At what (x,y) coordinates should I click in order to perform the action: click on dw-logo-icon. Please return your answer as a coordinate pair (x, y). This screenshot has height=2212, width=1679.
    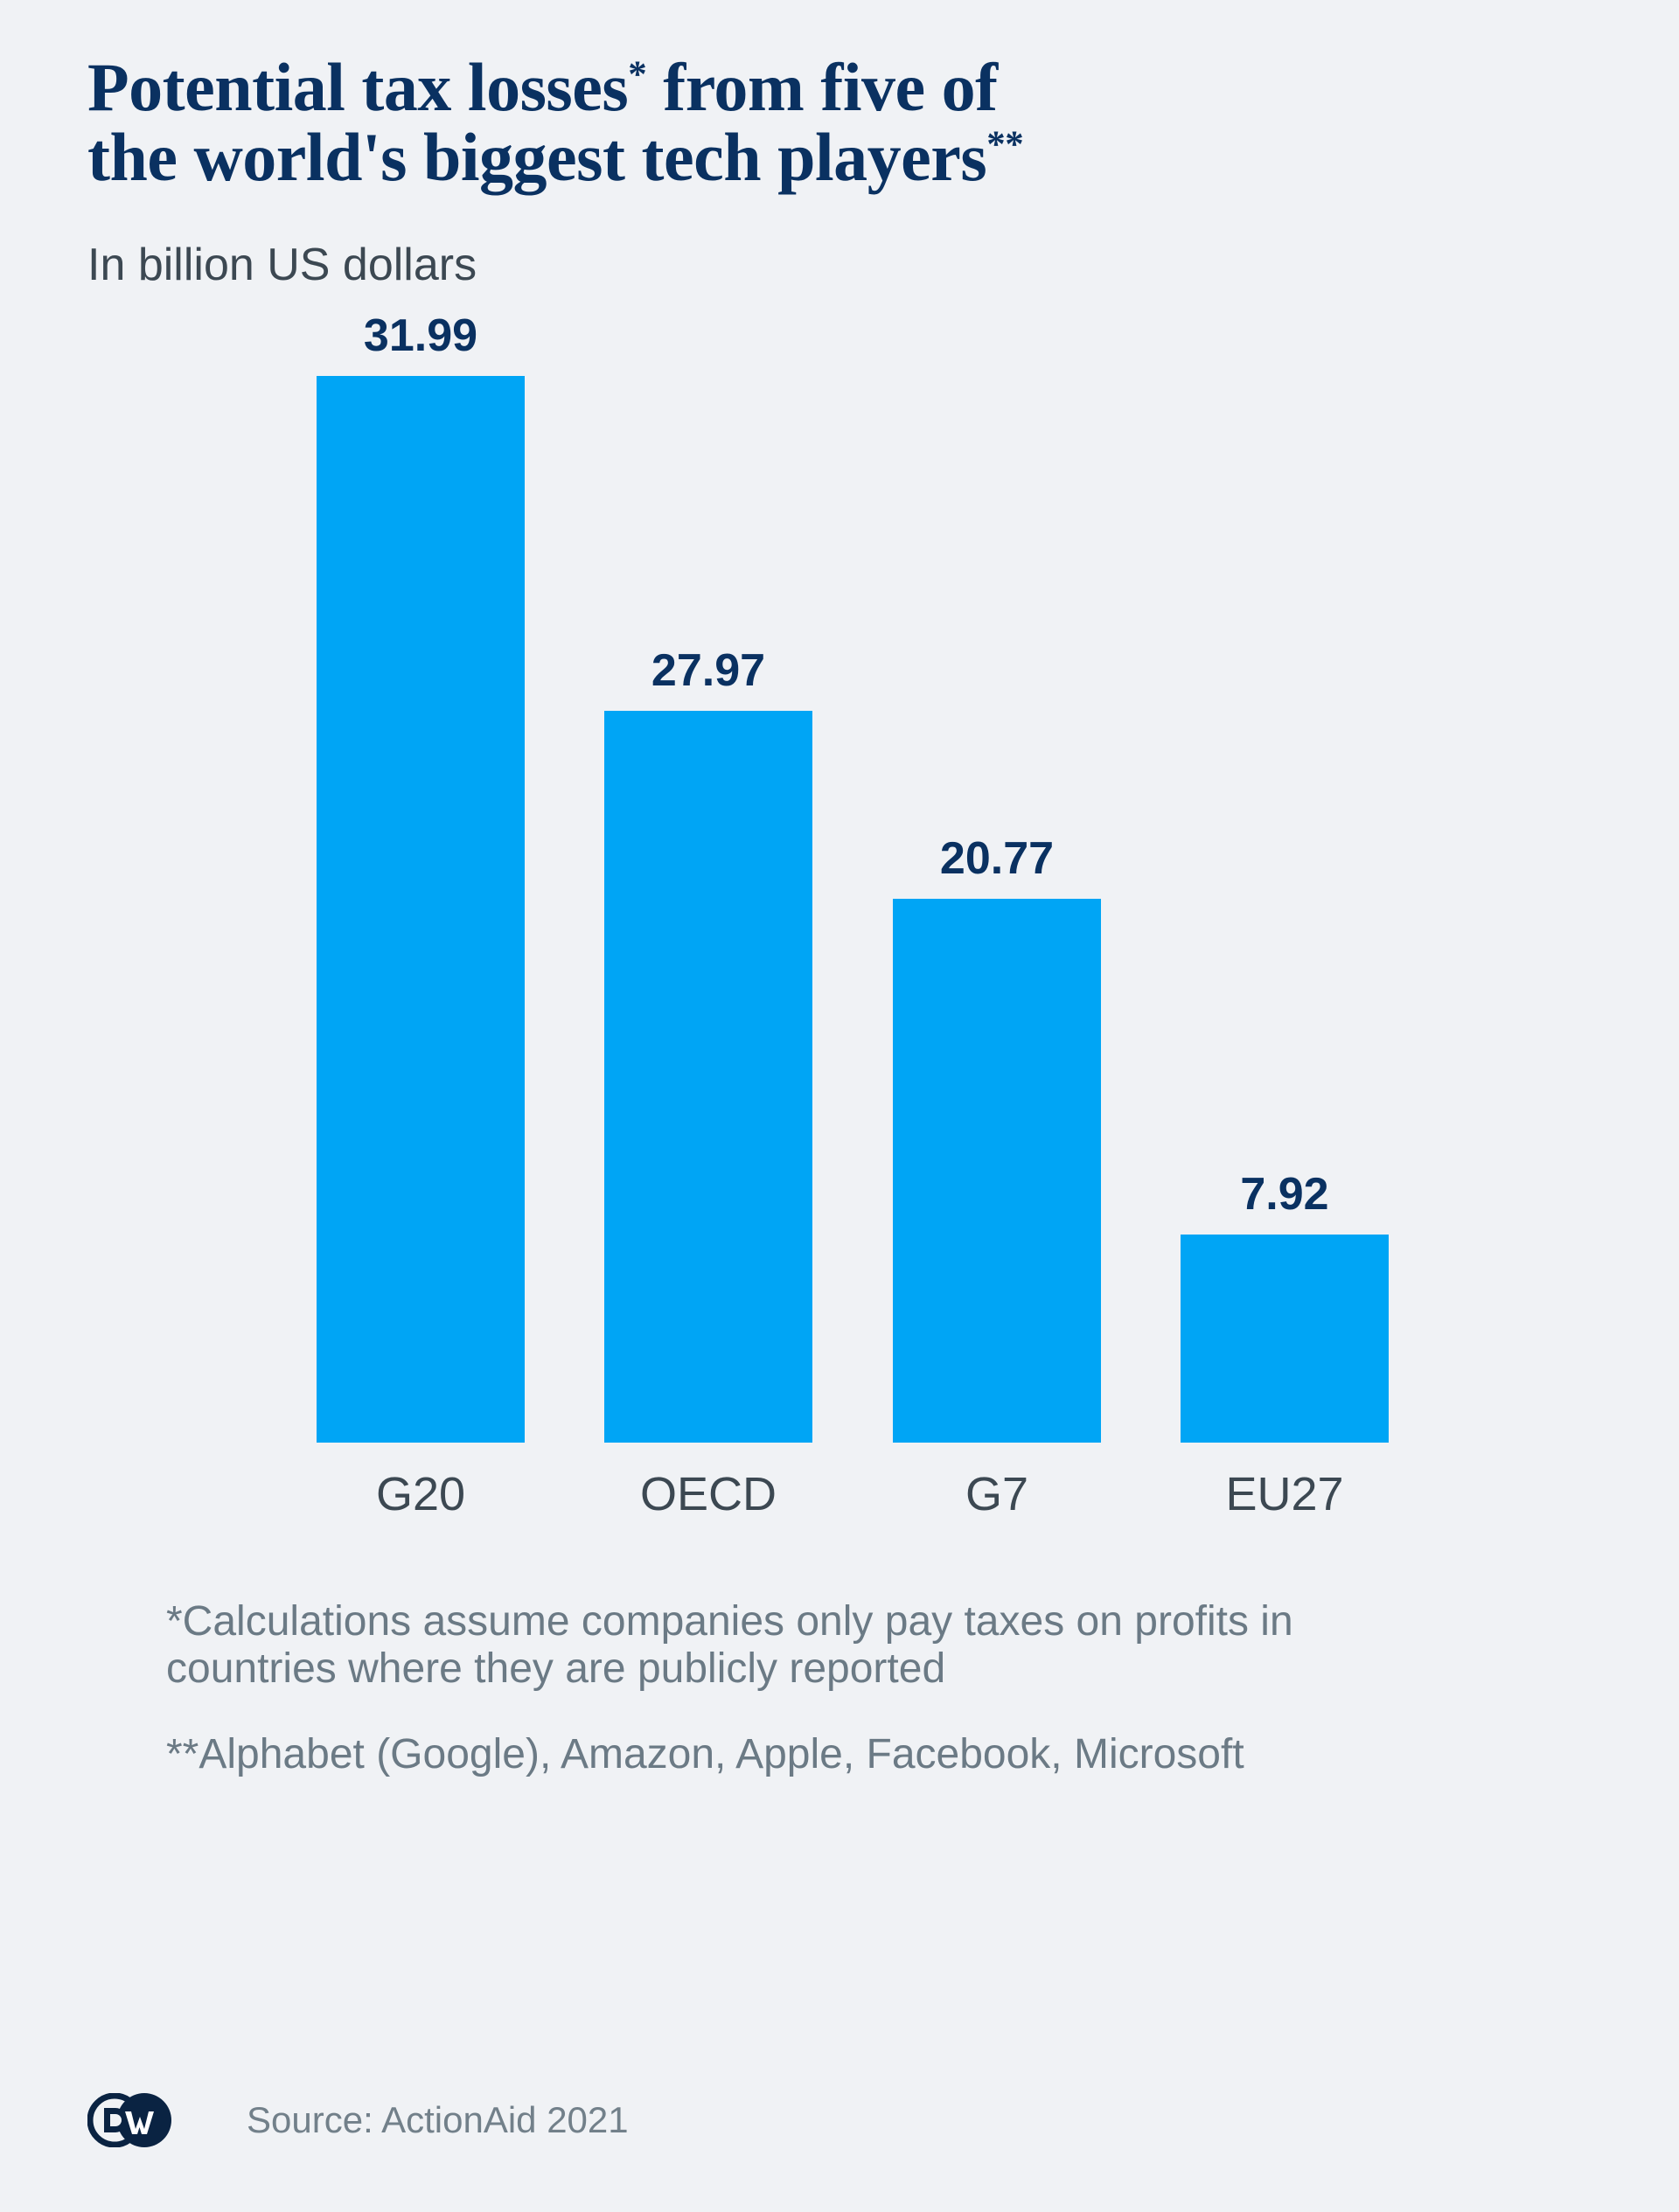
    Looking at the image, I should click on (129, 2120).